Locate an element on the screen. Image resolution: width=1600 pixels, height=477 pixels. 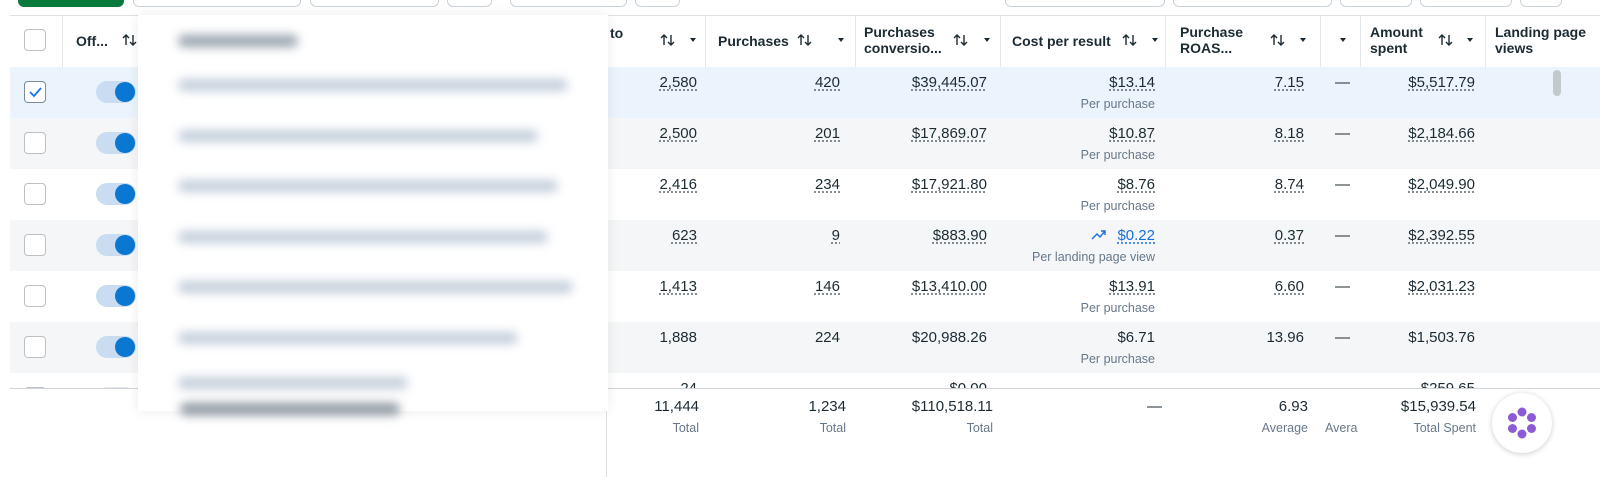
cell-value: $6.71 is located at coordinates (1136, 337).